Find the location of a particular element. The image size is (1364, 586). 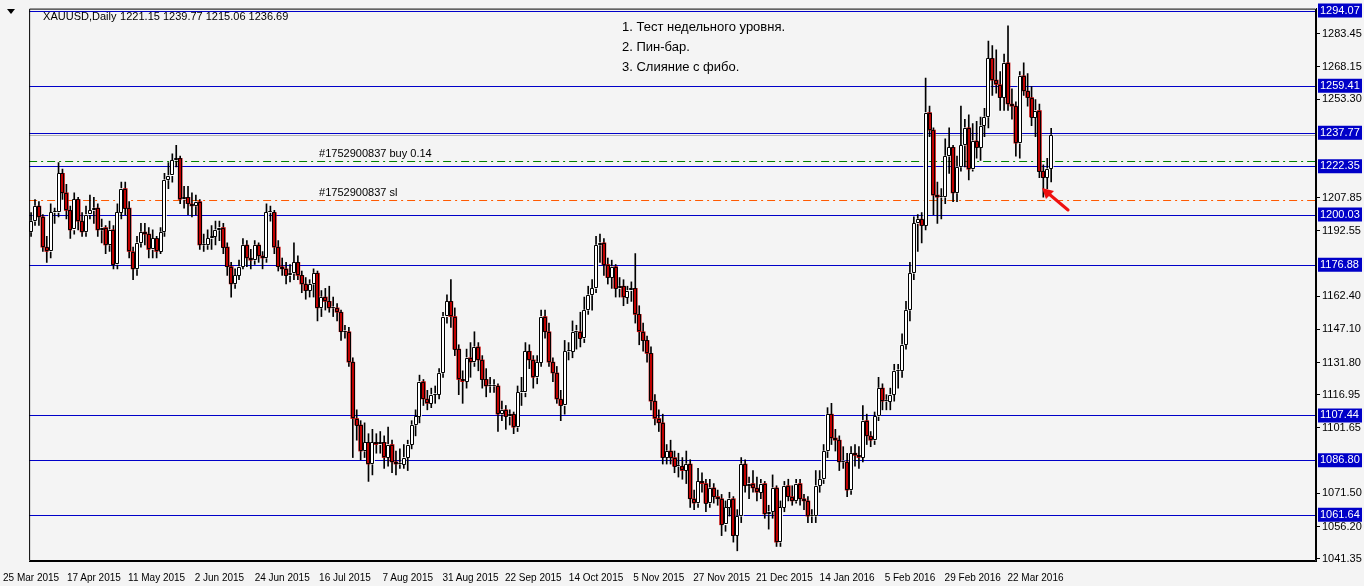

x-tick-label: 24 Jun 2015 is located at coordinates (282, 577).